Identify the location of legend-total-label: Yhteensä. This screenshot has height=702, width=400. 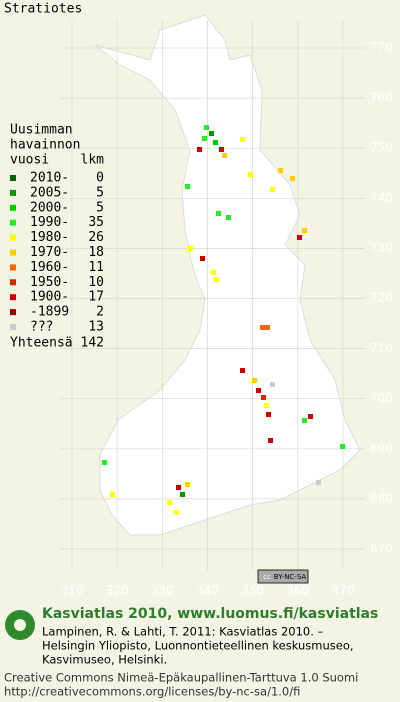
(41, 343).